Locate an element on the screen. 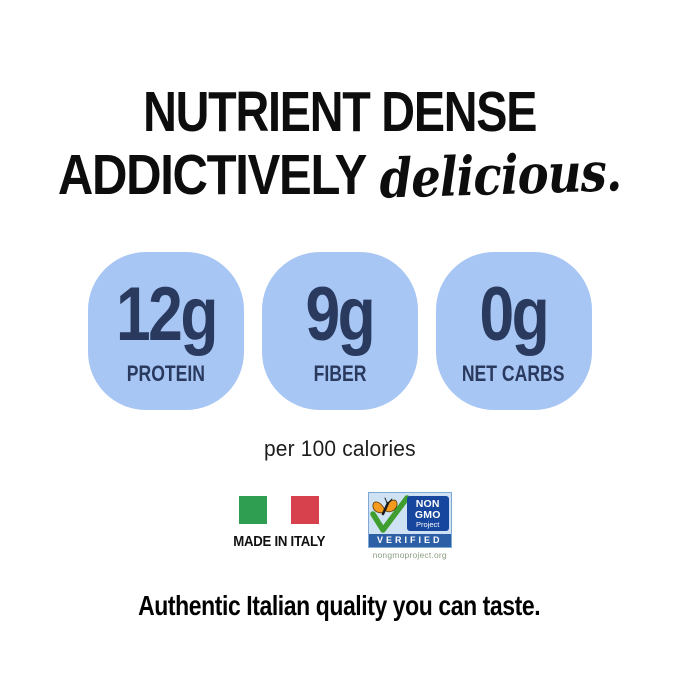 This screenshot has height=679, width=679. stat-label: FIBER is located at coordinates (339, 374).